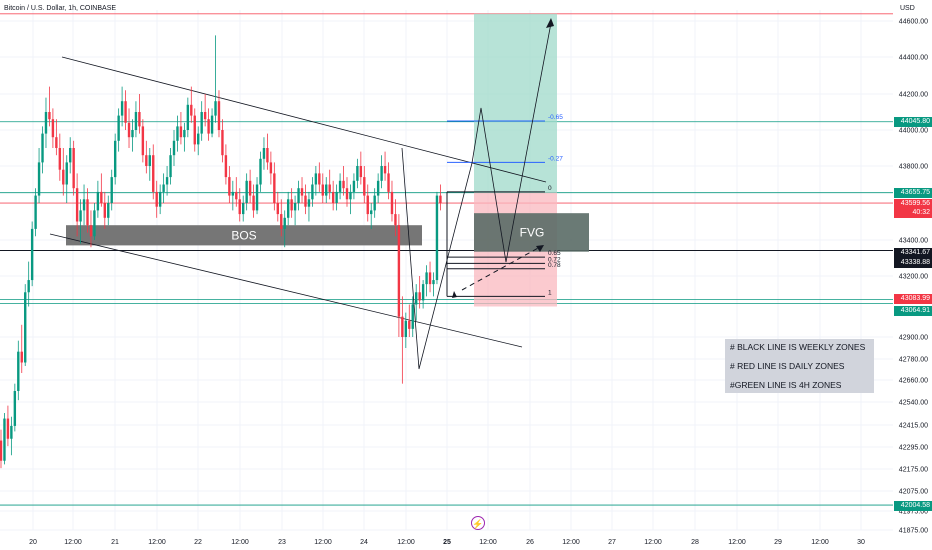 The image size is (932, 550). I want to click on x-tick-label-1: 12:00, so click(73, 542).